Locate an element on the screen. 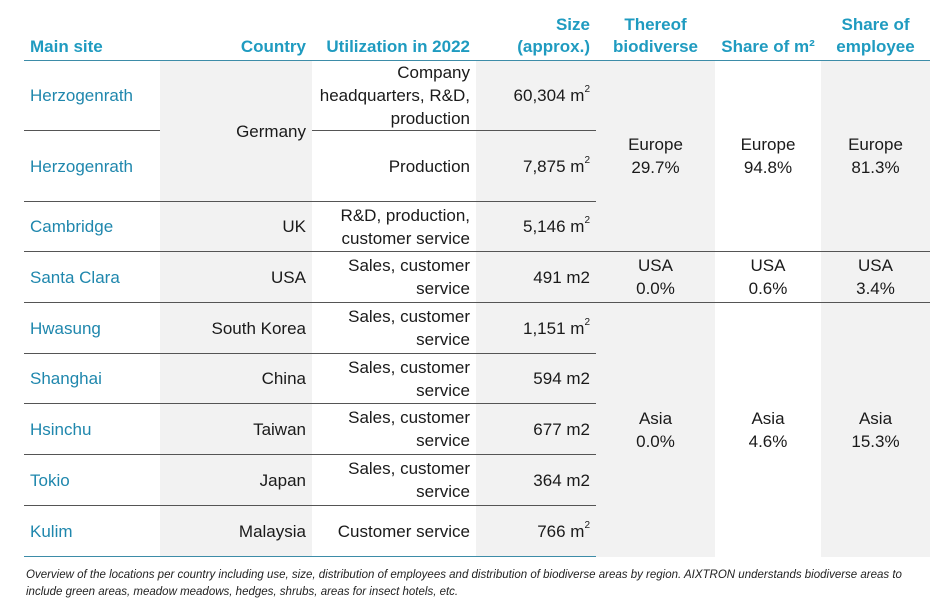 This screenshot has width=930, height=607. site-cell: Santa Clara is located at coordinates (92, 277).